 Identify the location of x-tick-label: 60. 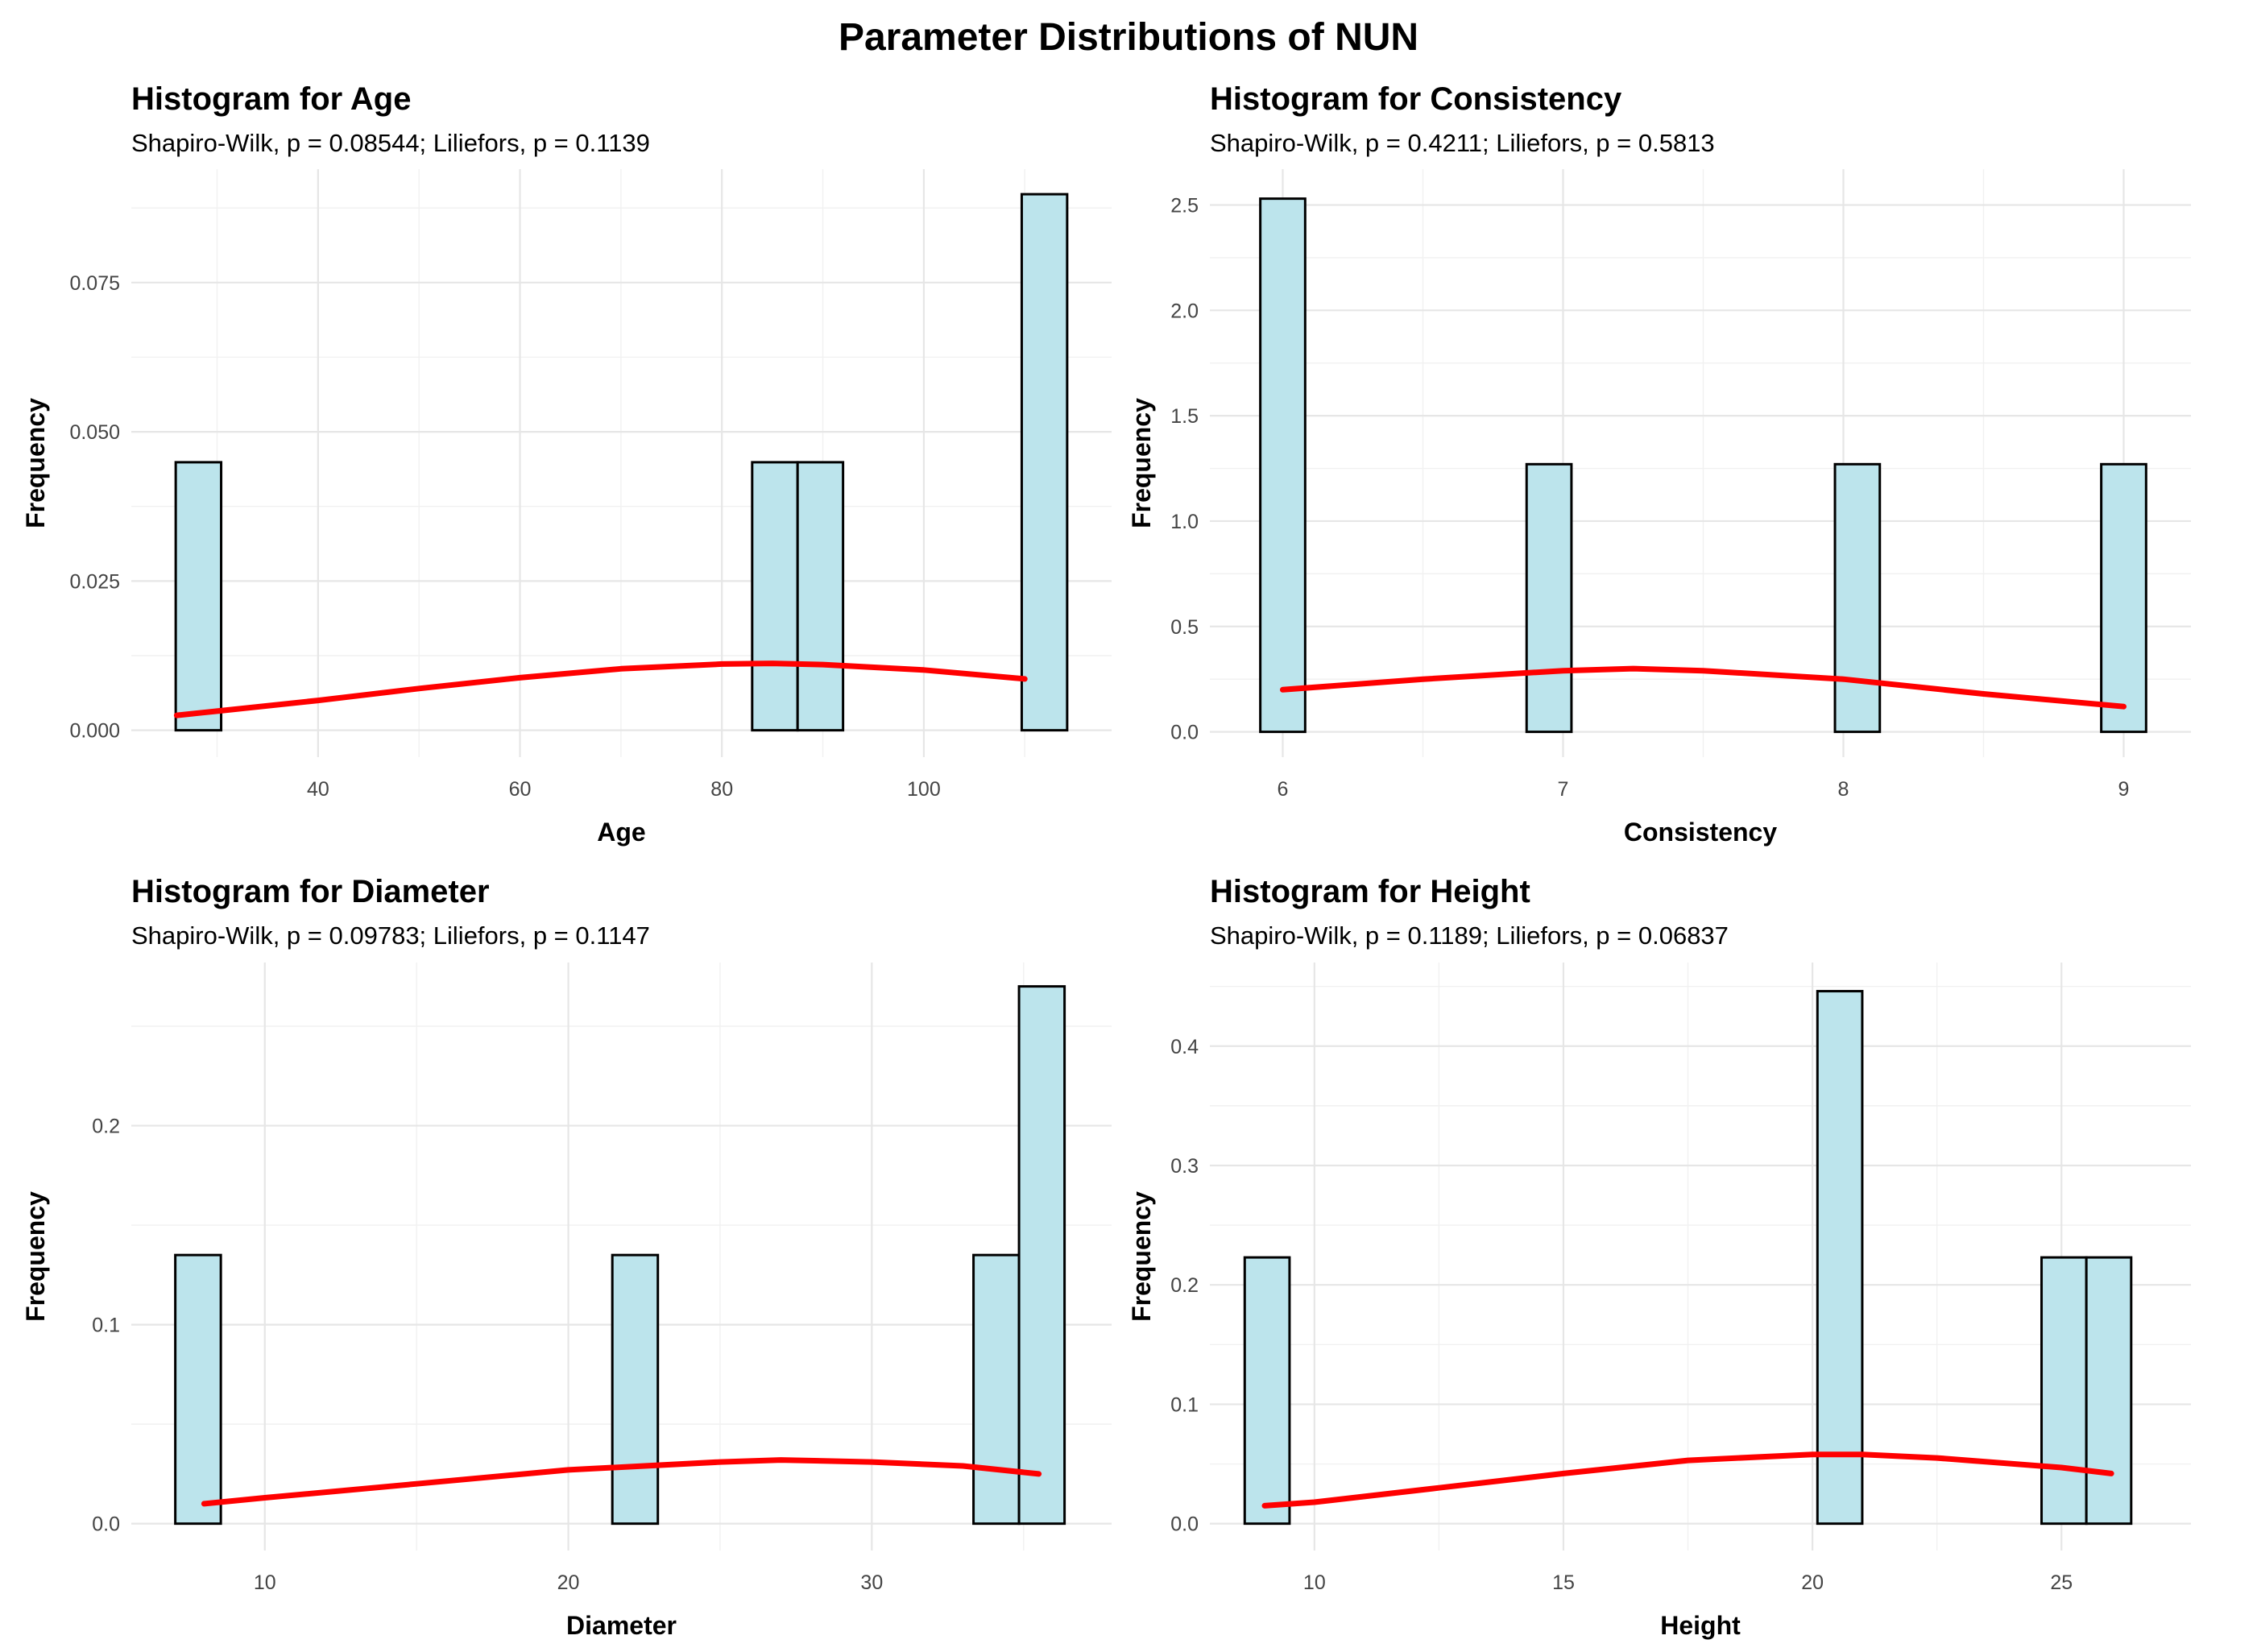
(520, 789).